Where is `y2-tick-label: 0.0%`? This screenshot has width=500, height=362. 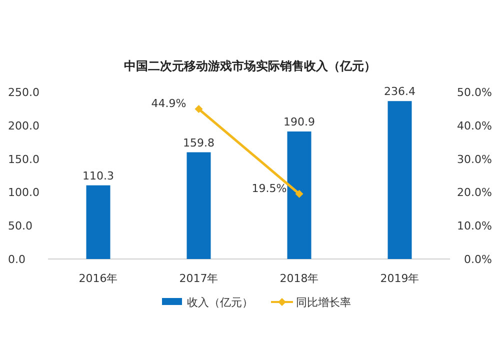 y2-tick-label: 0.0% is located at coordinates (478, 259).